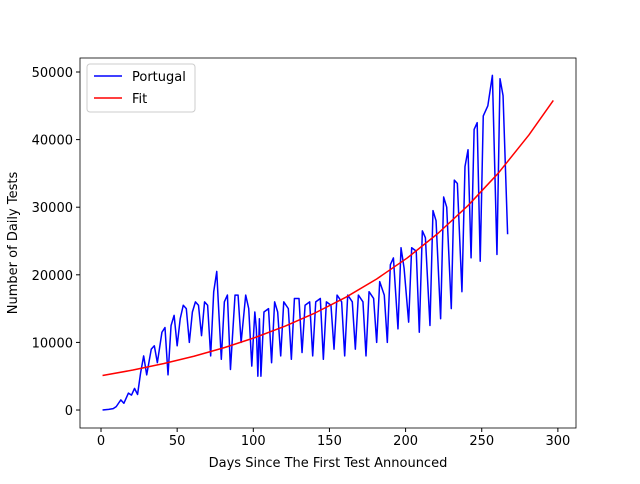 This screenshot has width=640, height=484. What do you see at coordinates (13, 243) in the screenshot?
I see `y-axis-label: Number of Daily Tests` at bounding box center [13, 243].